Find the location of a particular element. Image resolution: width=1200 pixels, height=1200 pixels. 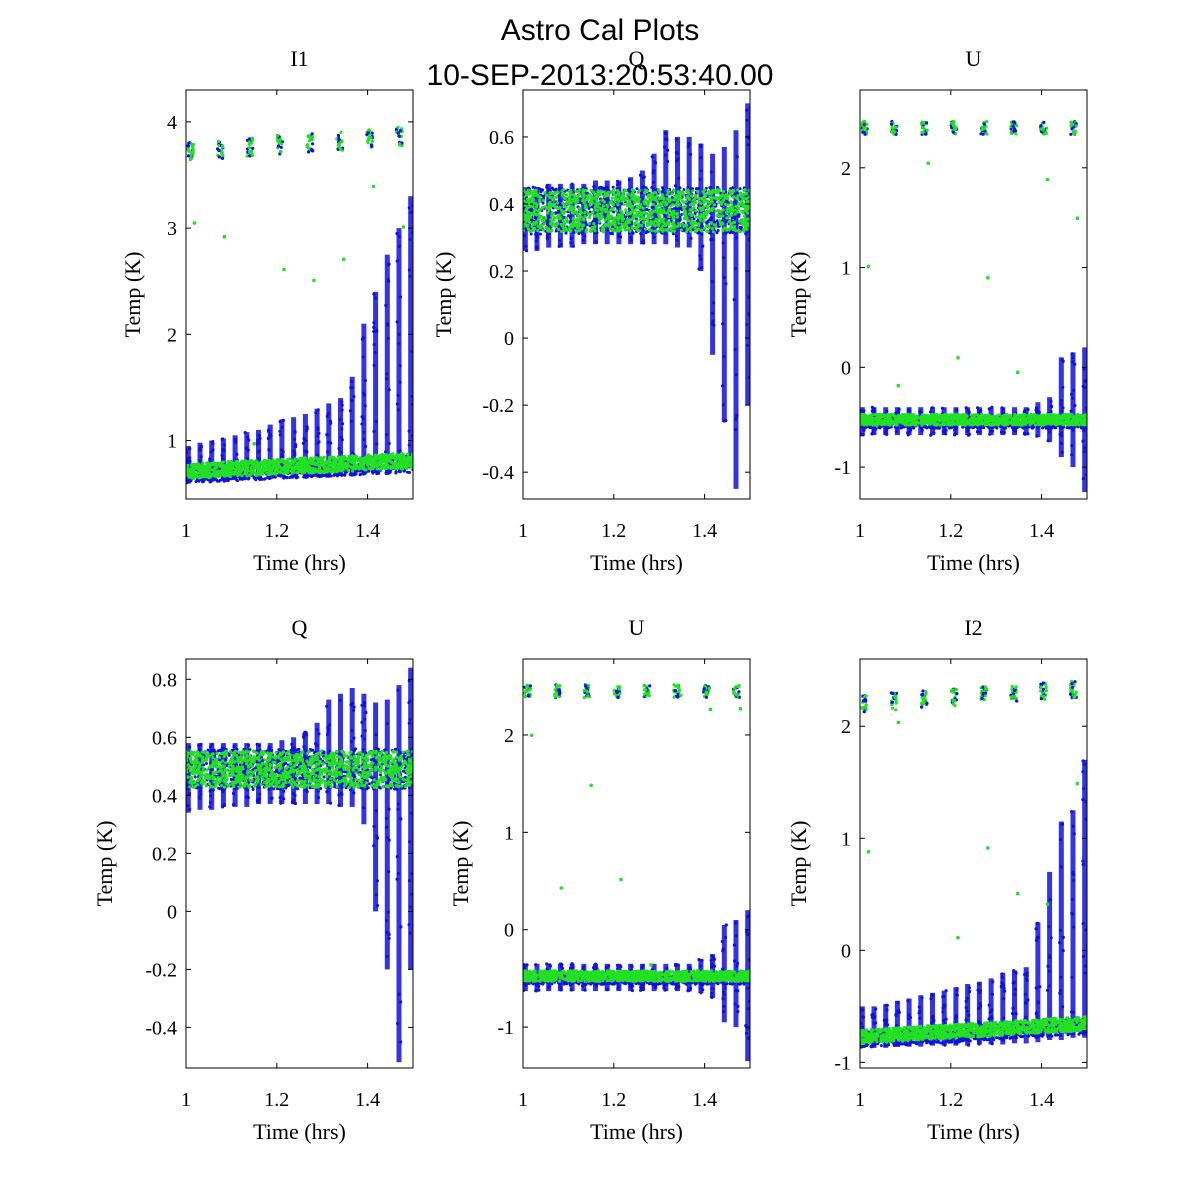

subplot-3: U 1 1.2 1.4 -1 0 1 2 Time (hrs) Temp (K) is located at coordinates (937, 310).